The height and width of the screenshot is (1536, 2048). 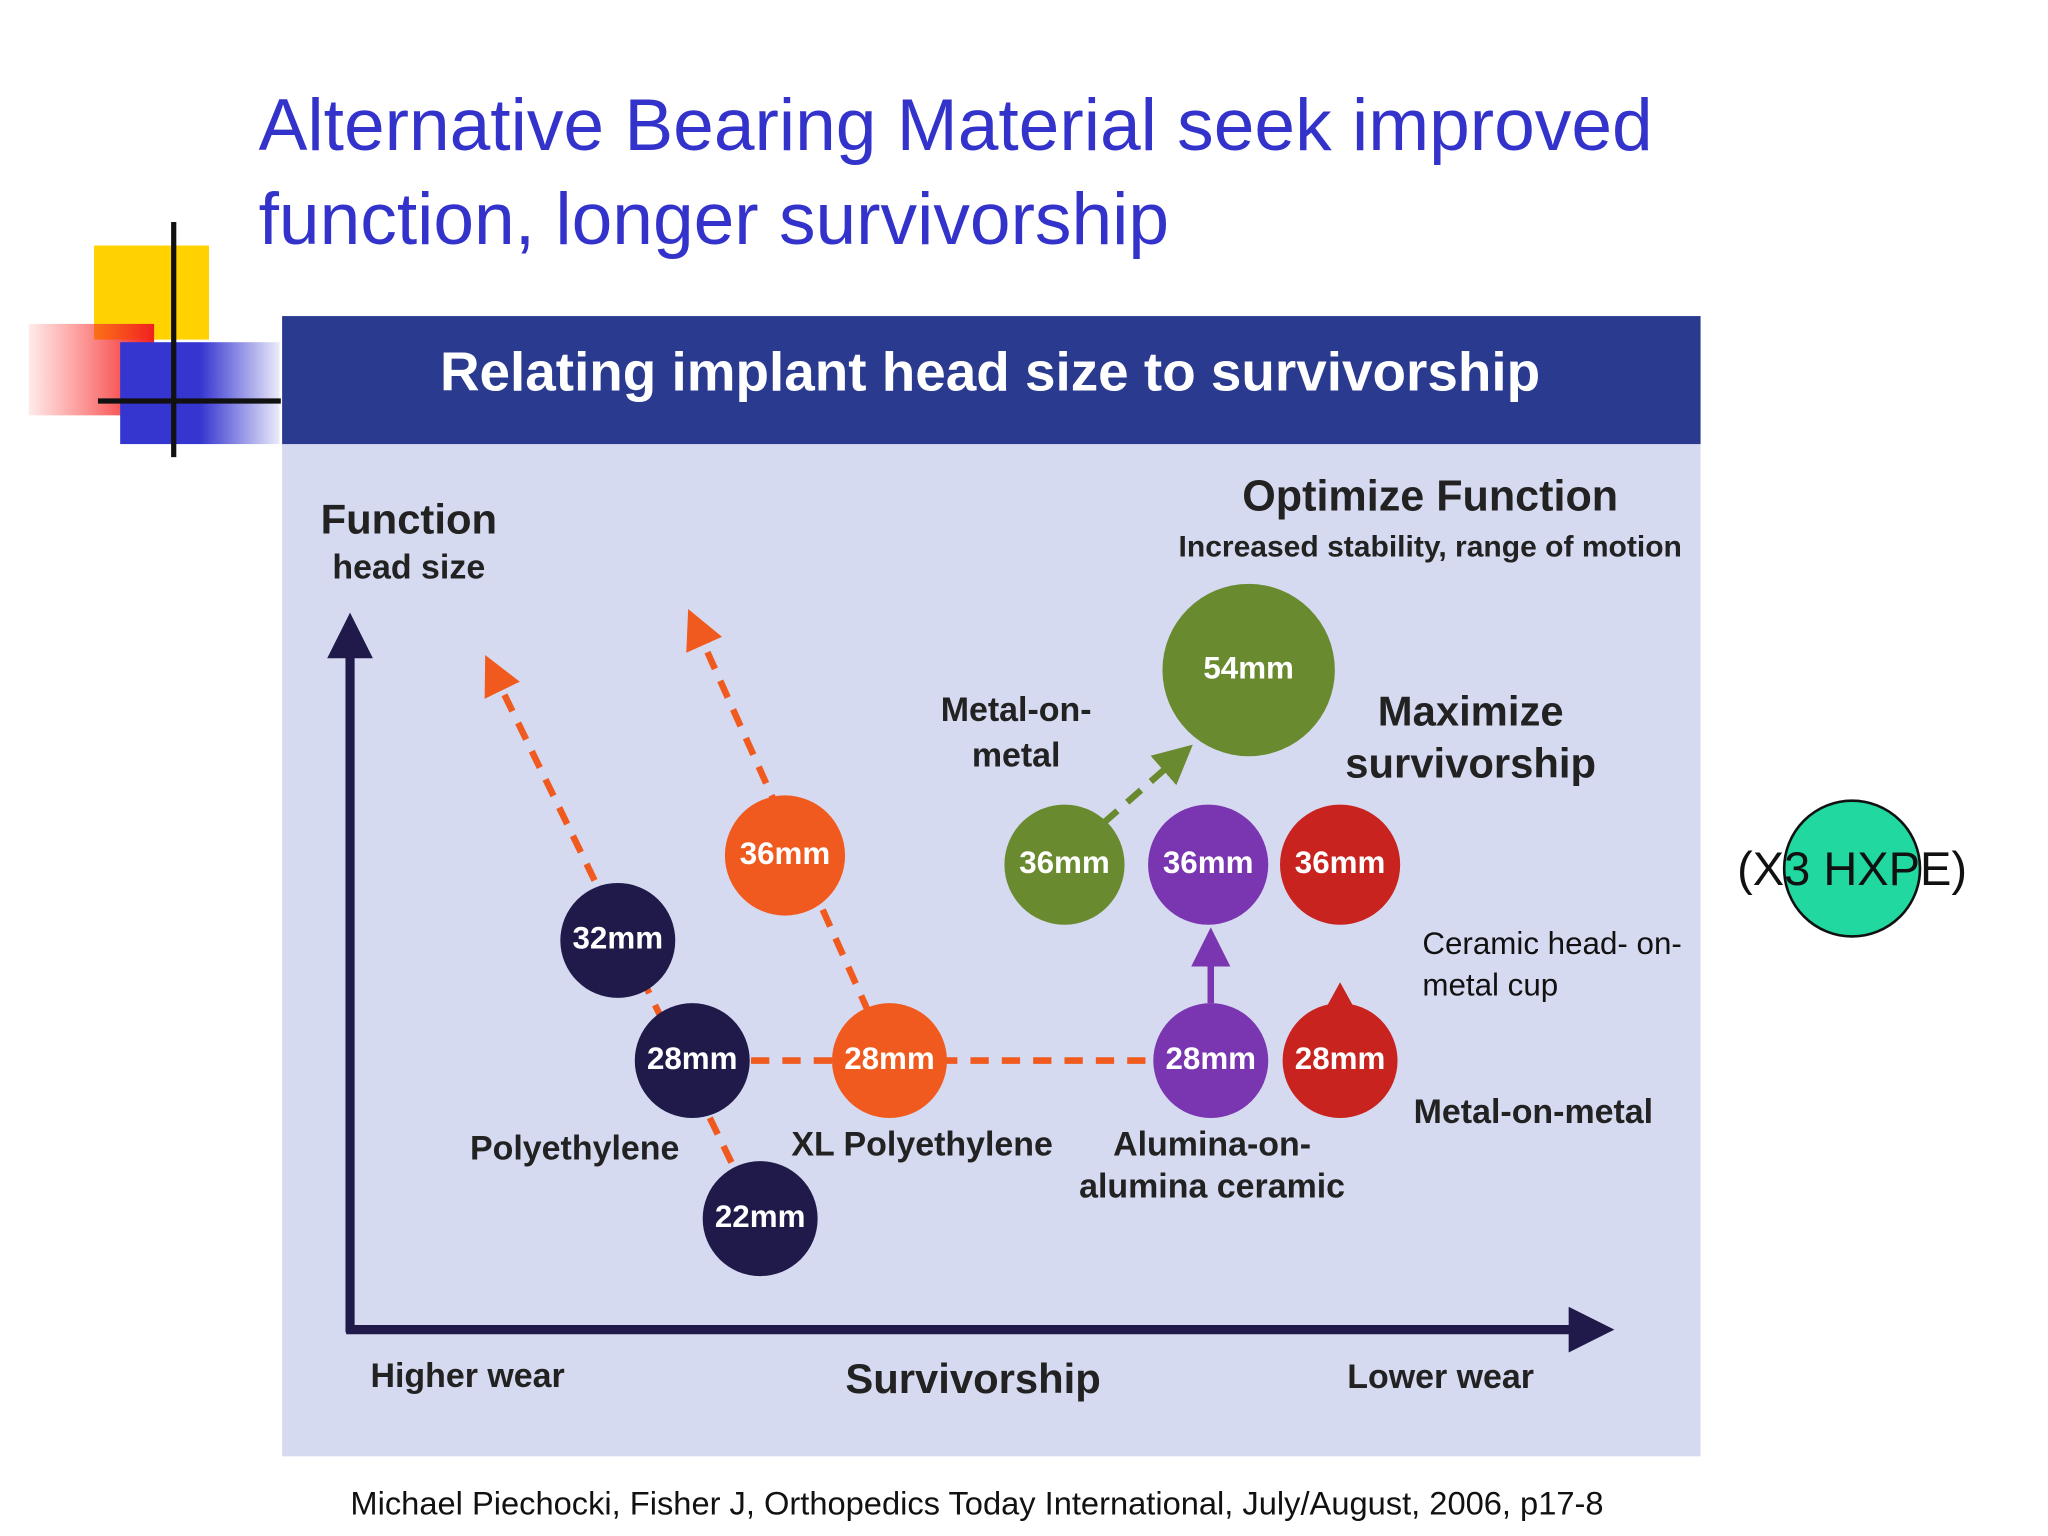 I want to click on slide-title: function, longer survivorship, so click(x=714, y=219).